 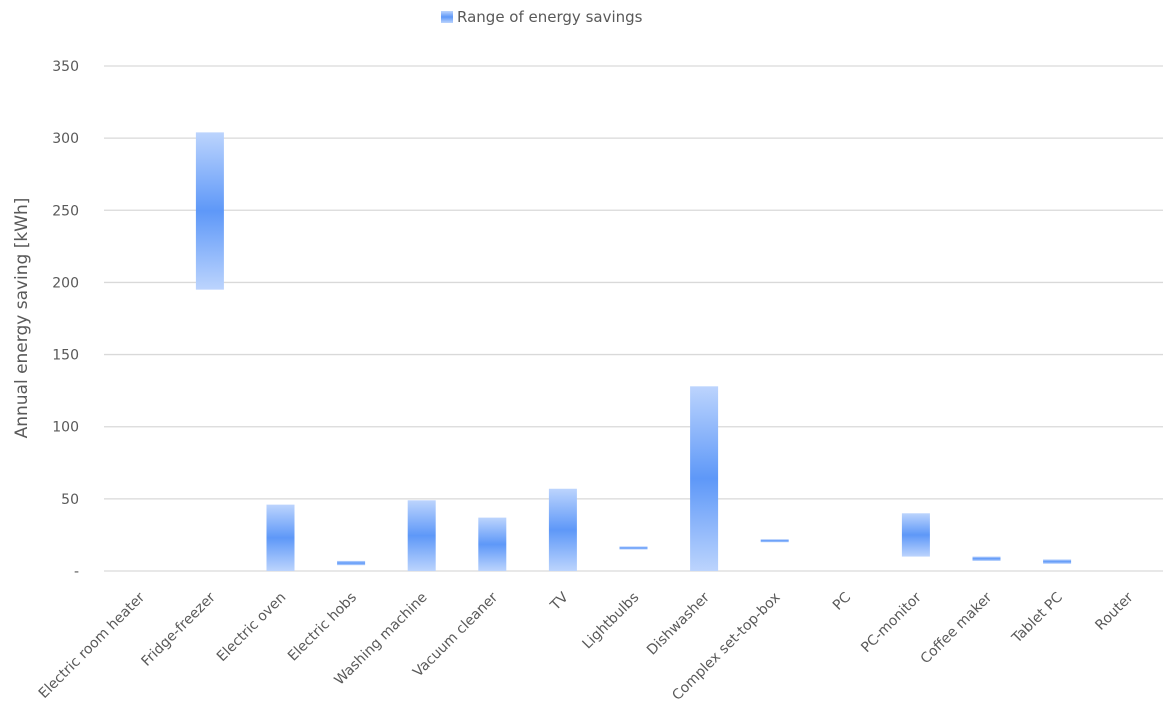 I want to click on bar-tv, so click(x=562, y=529).